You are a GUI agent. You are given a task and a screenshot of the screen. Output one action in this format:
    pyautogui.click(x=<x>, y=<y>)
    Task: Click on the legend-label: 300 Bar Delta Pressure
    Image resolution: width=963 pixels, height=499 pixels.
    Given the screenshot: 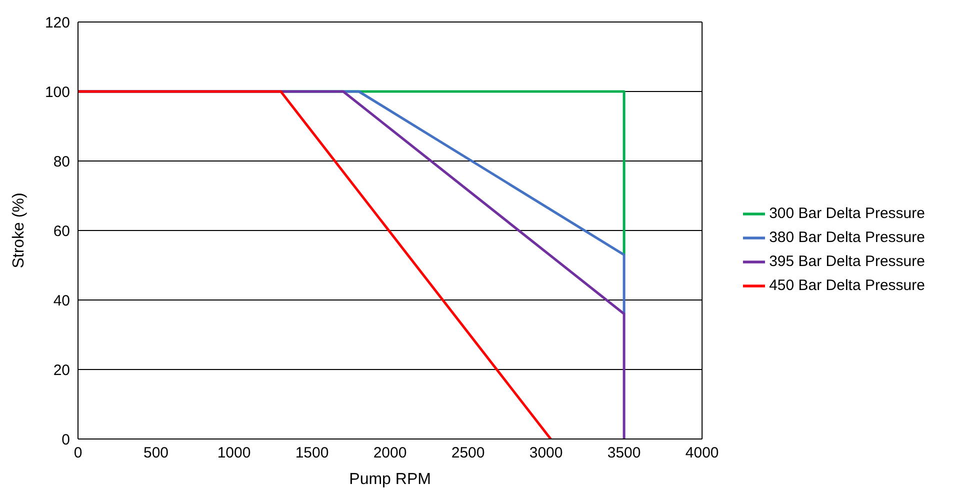 What is the action you would take?
    pyautogui.click(x=847, y=213)
    